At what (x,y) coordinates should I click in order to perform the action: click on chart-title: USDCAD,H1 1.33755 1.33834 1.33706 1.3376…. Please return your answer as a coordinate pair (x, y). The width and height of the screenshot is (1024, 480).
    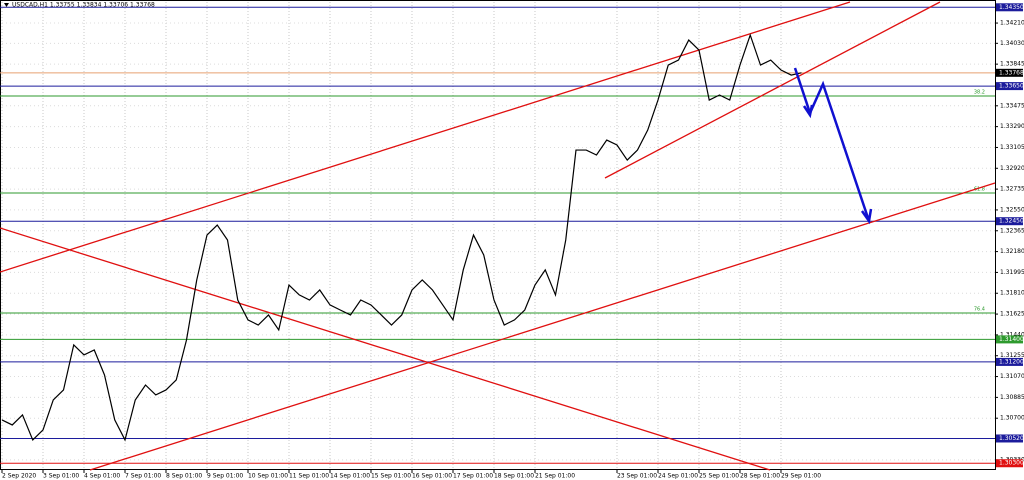
    Looking at the image, I should click on (83, 5).